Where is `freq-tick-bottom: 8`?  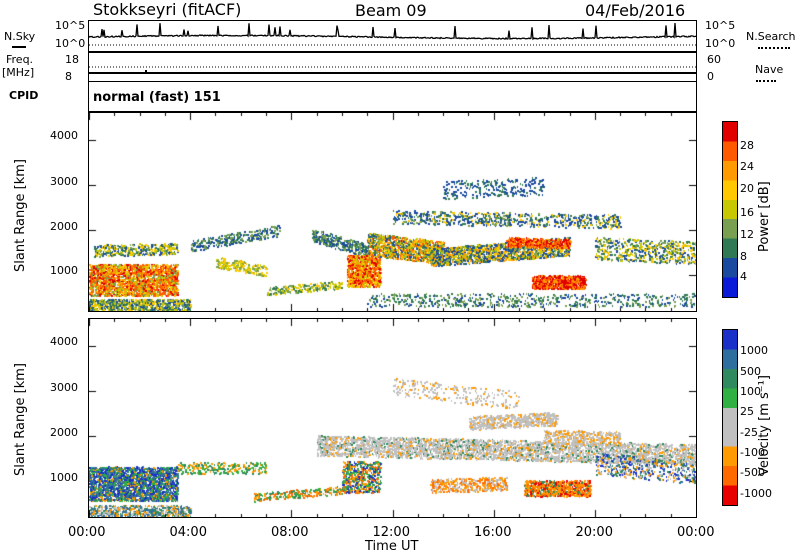 freq-tick-bottom: 8 is located at coordinates (68, 76).